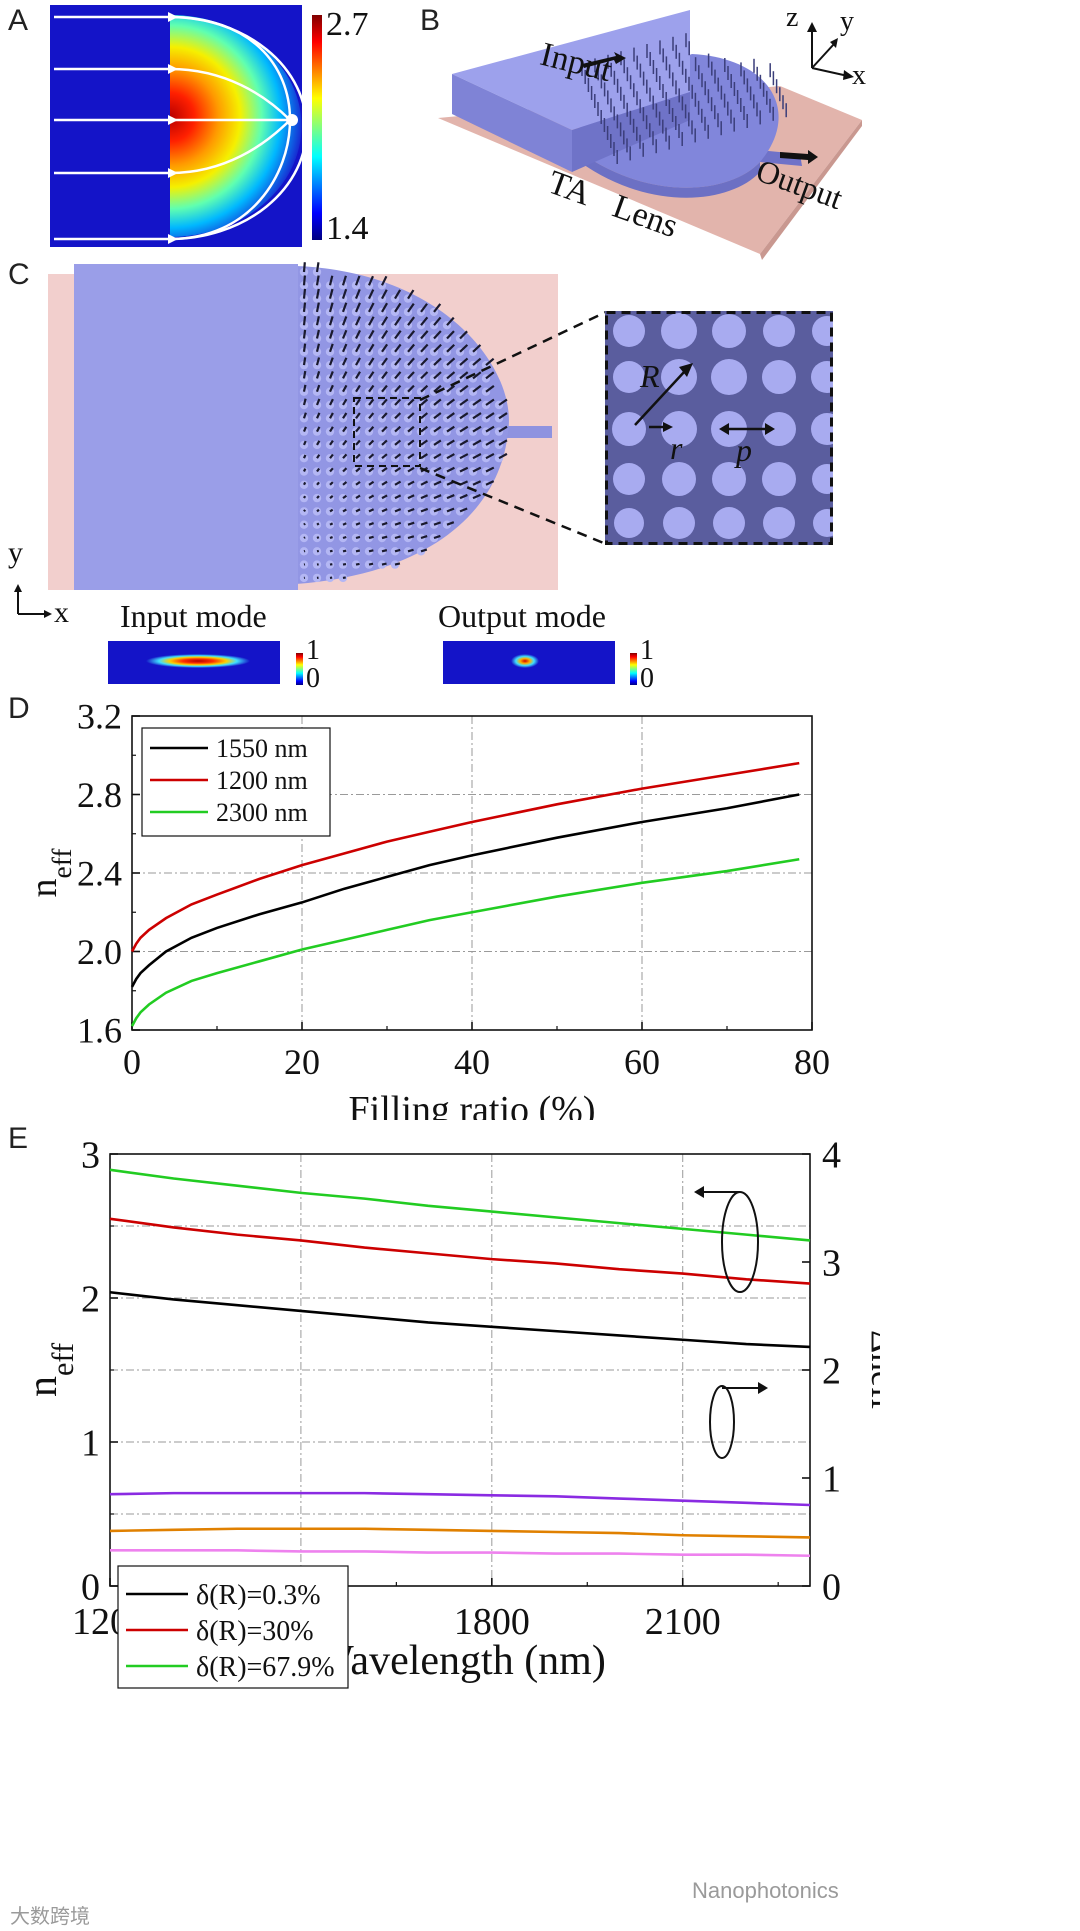 The image size is (1080, 1931). What do you see at coordinates (812, 1062) in the screenshot?
I see `x-tick-label: 80` at bounding box center [812, 1062].